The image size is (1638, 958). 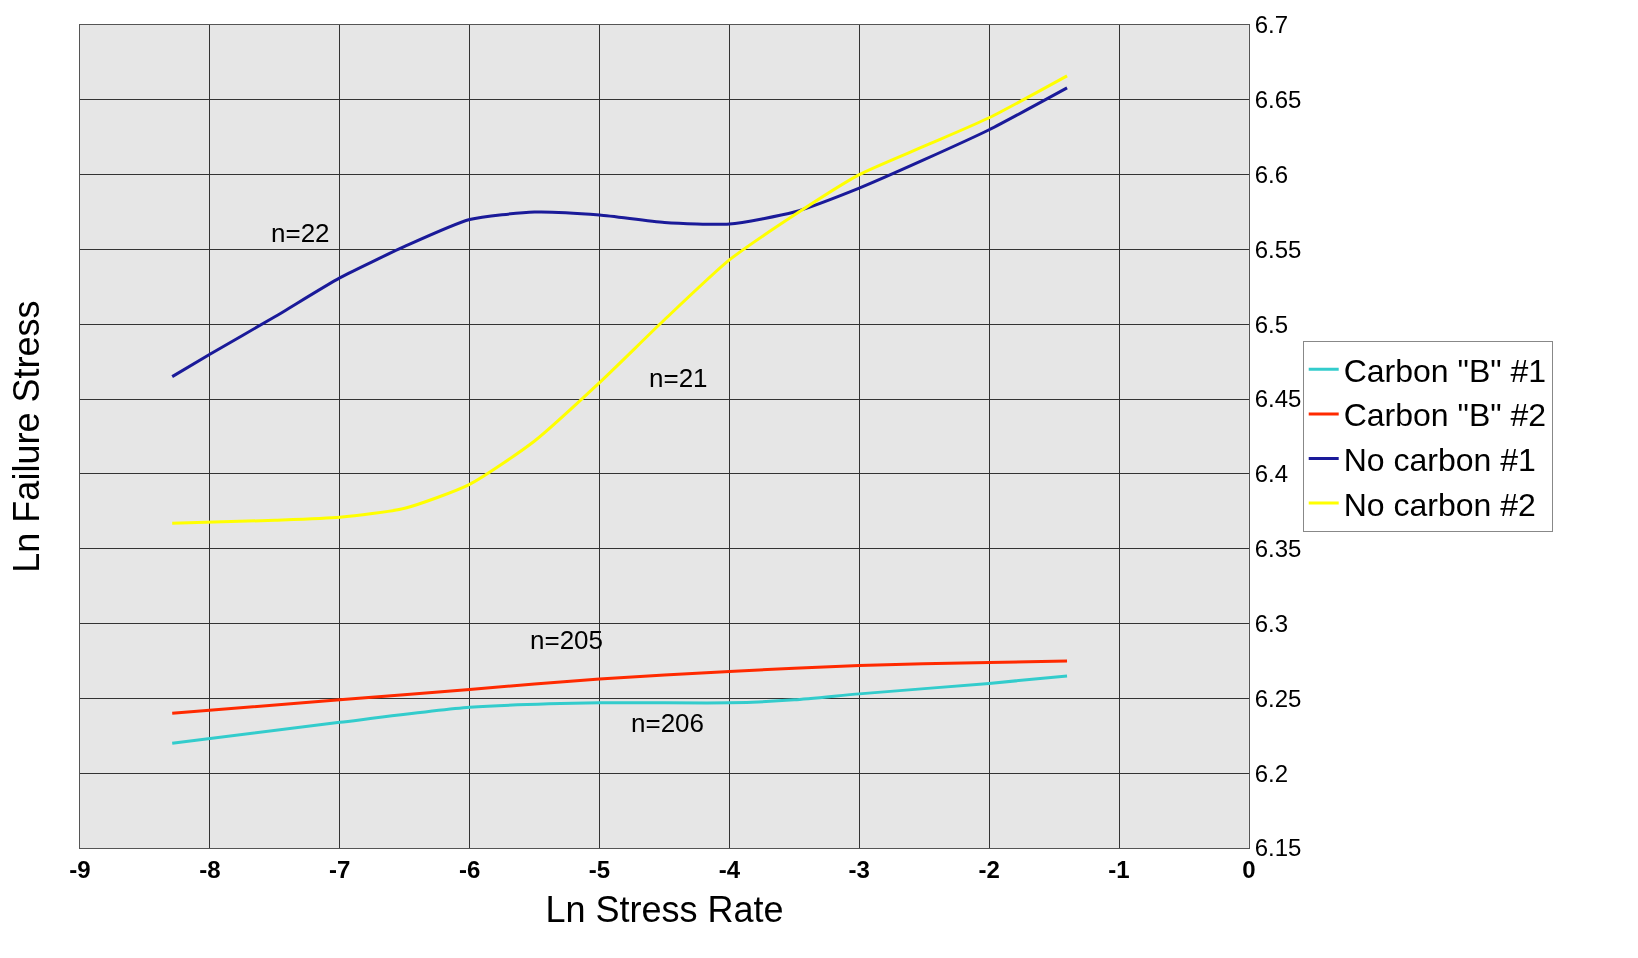 What do you see at coordinates (1278, 399) in the screenshot?
I see `y-tick-label: 6.45` at bounding box center [1278, 399].